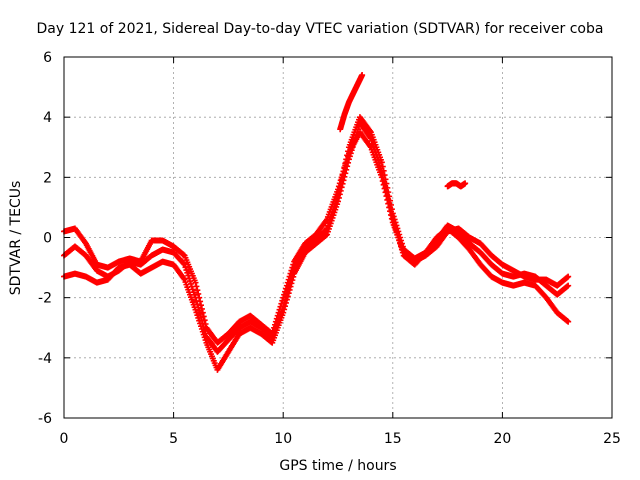 Image resolution: width=640 pixels, height=480 pixels. Describe the element at coordinates (45, 419) in the screenshot. I see `y-tick-label: -6` at that location.